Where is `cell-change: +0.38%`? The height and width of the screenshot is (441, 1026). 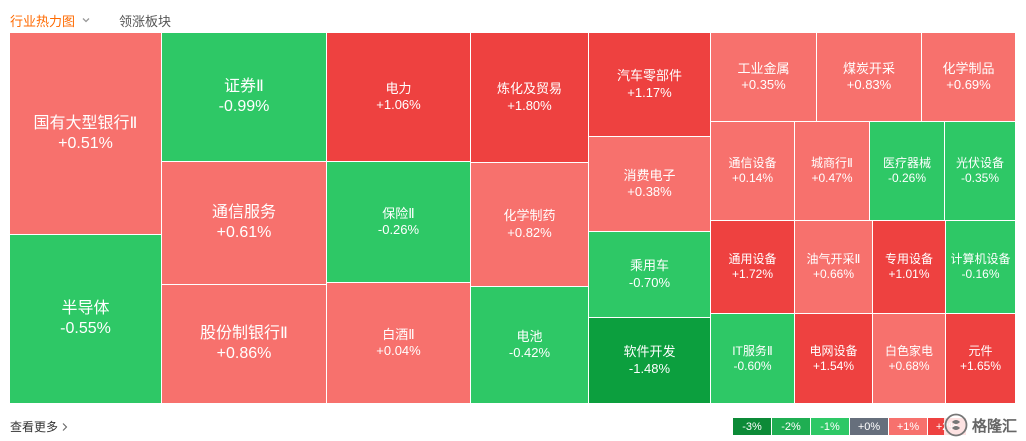 cell-change: +0.38% is located at coordinates (649, 191).